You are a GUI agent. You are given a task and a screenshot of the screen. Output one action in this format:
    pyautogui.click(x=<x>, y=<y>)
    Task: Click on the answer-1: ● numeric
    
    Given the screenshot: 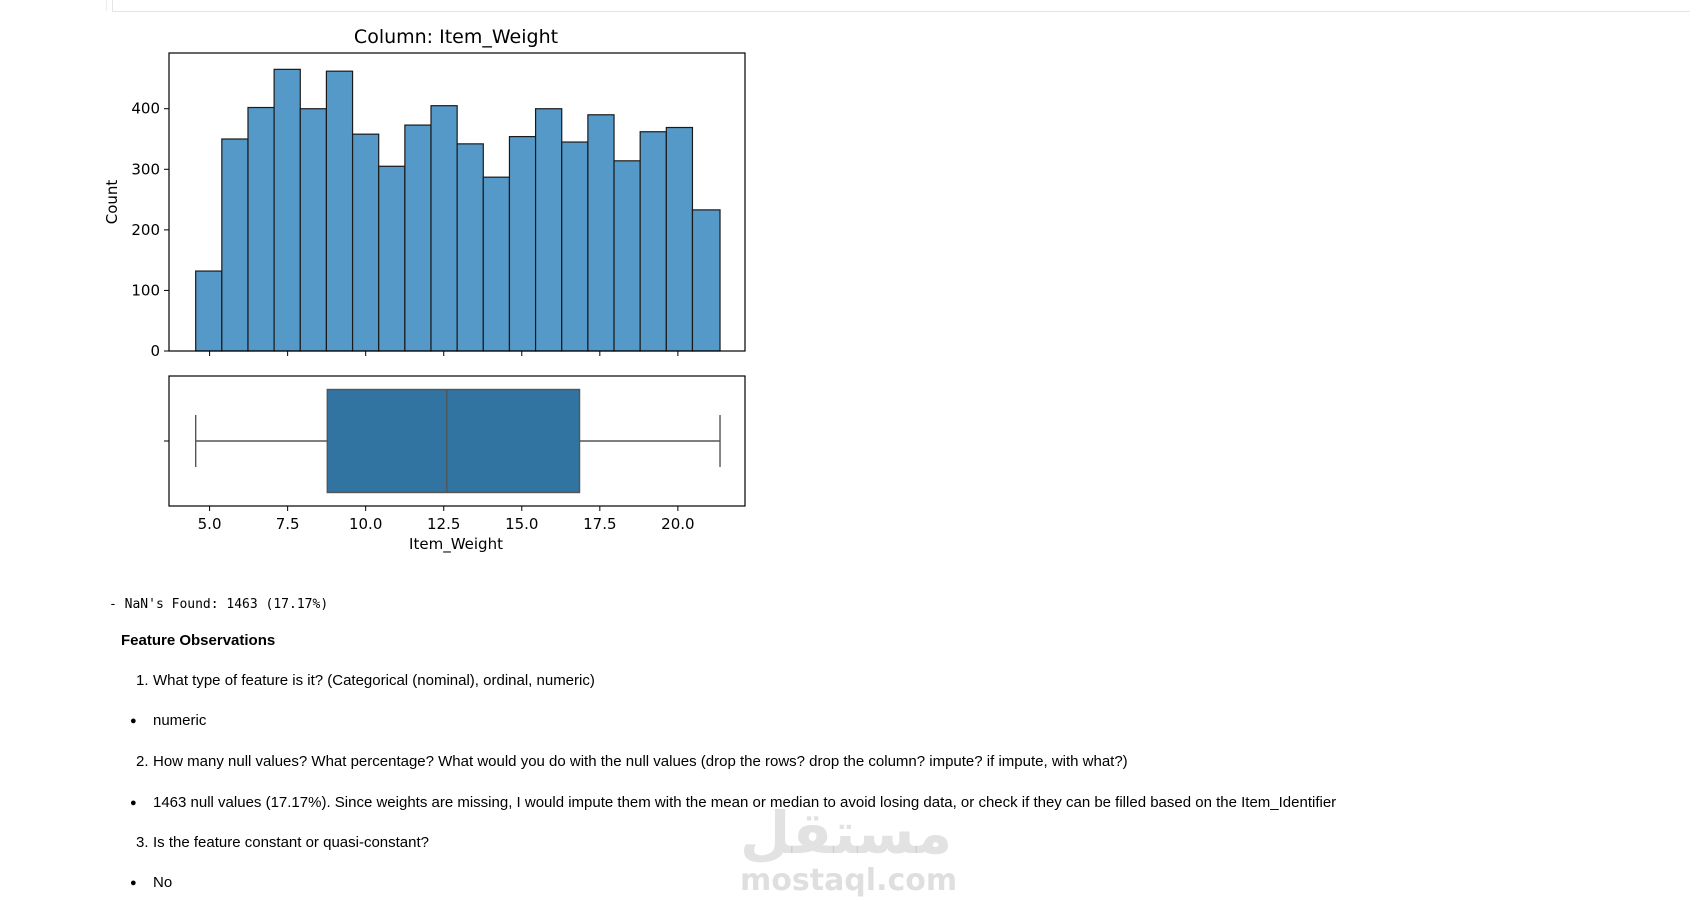 What is the action you would take?
    pyautogui.click(x=168, y=720)
    